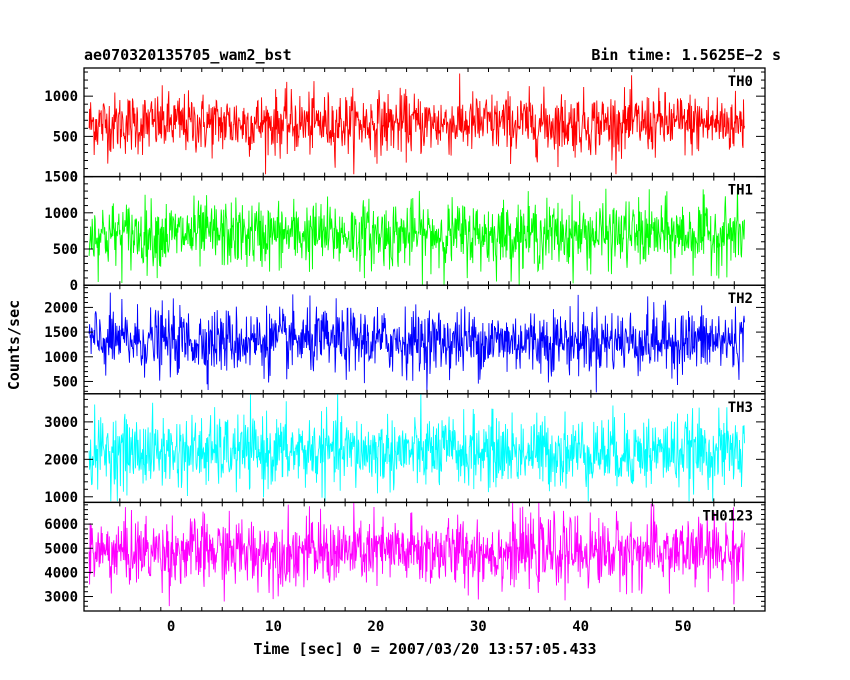  Describe the element at coordinates (727, 516) in the screenshot. I see `panel-label-th0123: TH0123` at that location.